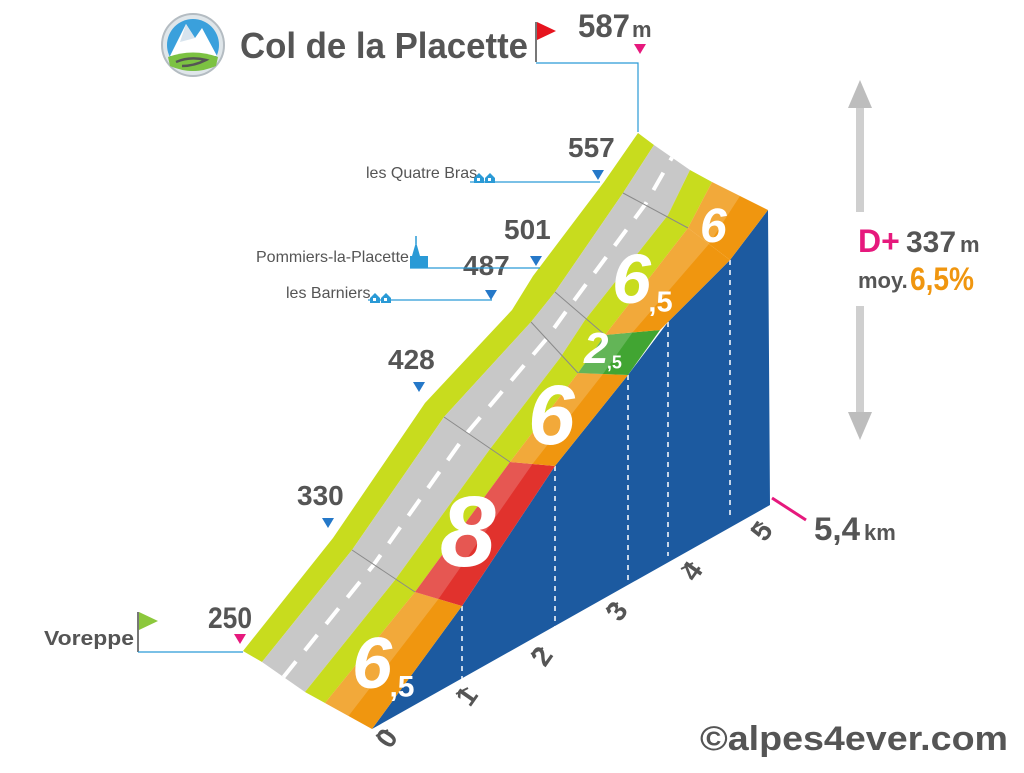 This screenshot has height=773, width=1024. I want to click on summit-leader-line, so click(587, 97).